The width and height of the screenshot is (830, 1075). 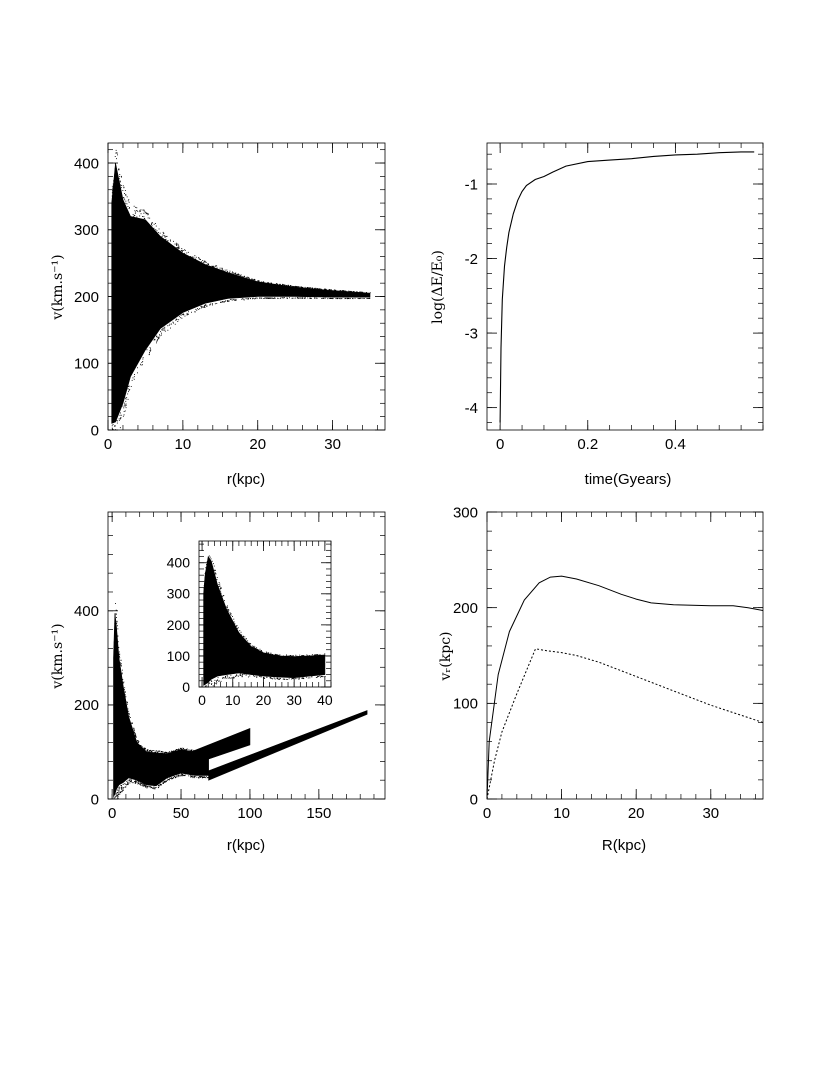 What do you see at coordinates (675, 444) in the screenshot?
I see `x-tick-label: 0.4` at bounding box center [675, 444].